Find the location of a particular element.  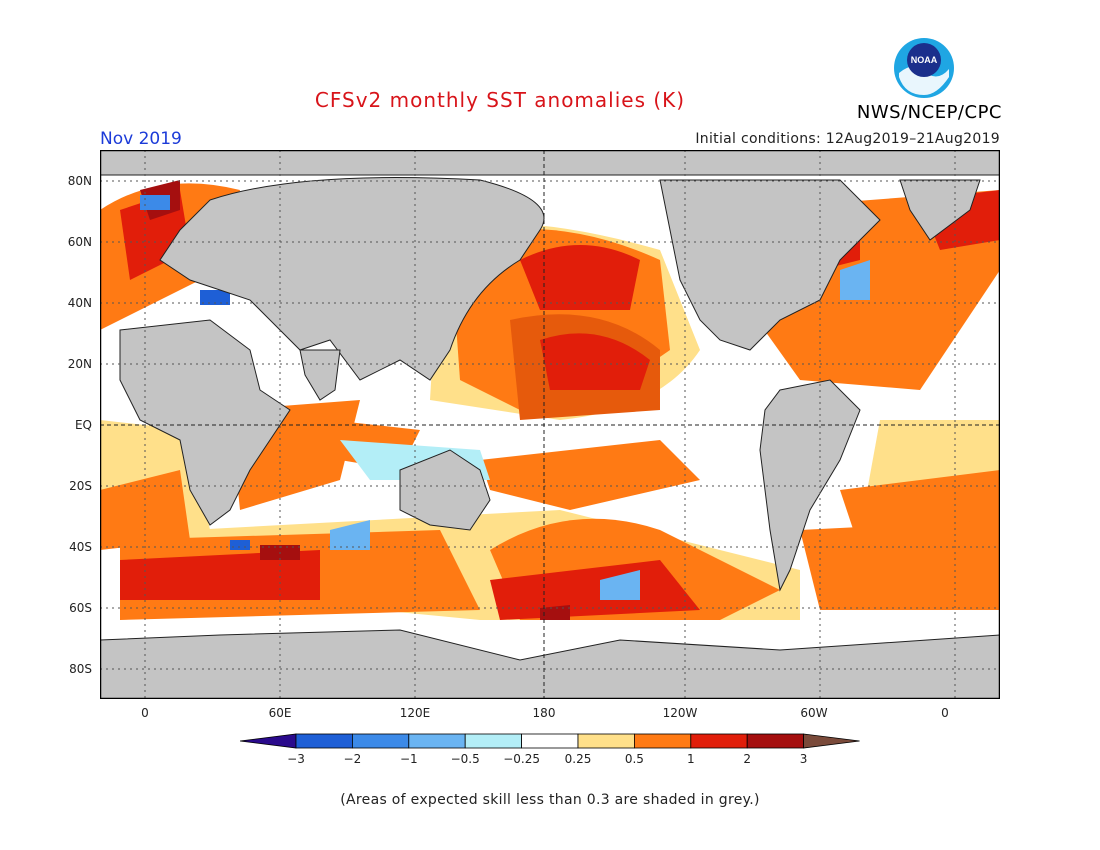

colorbar is located at coordinates (550, 741).